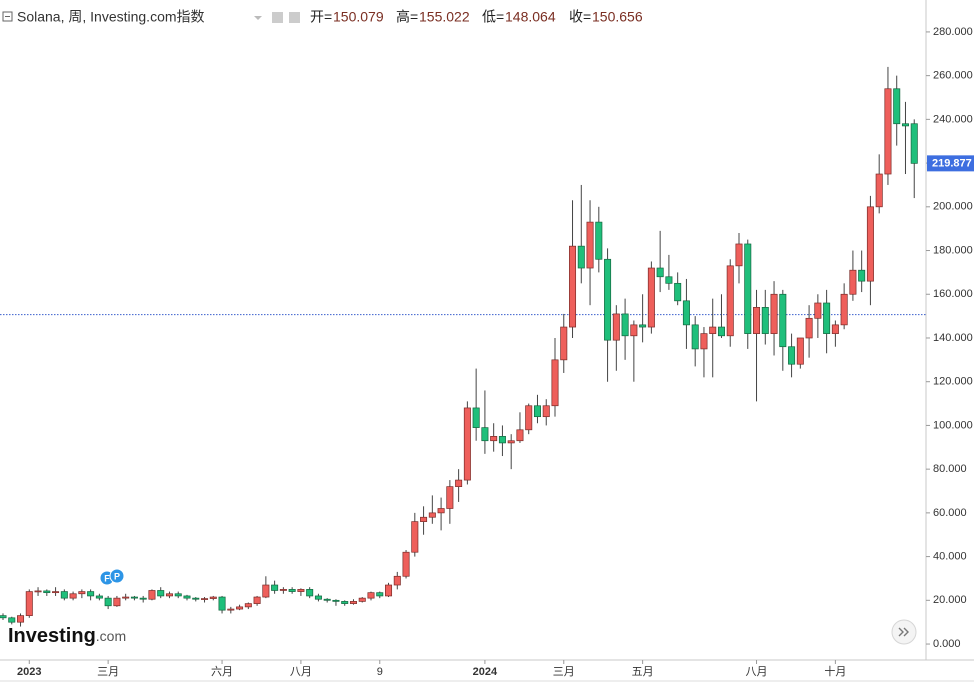  Describe the element at coordinates (7, 16) in the screenshot. I see `collapse-icon` at that location.